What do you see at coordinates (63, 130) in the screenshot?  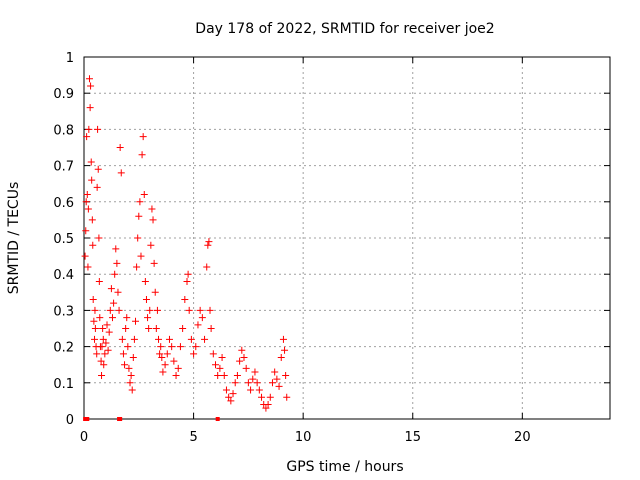 I see `y-tick-label: 0.8` at bounding box center [63, 130].